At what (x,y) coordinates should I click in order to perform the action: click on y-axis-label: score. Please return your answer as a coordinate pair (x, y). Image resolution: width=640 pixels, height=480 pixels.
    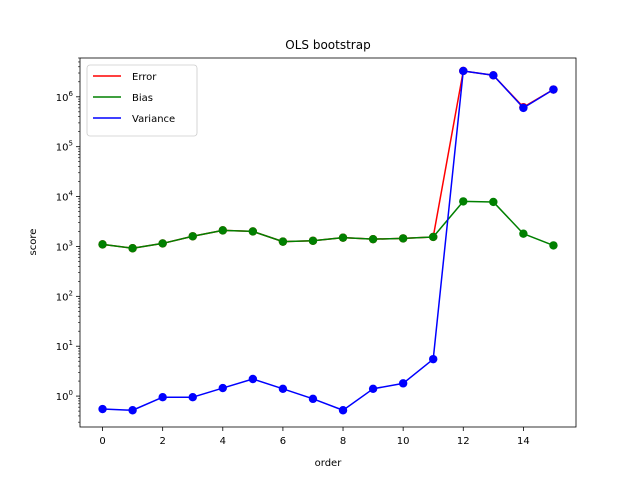
    Looking at the image, I should click on (33, 242).